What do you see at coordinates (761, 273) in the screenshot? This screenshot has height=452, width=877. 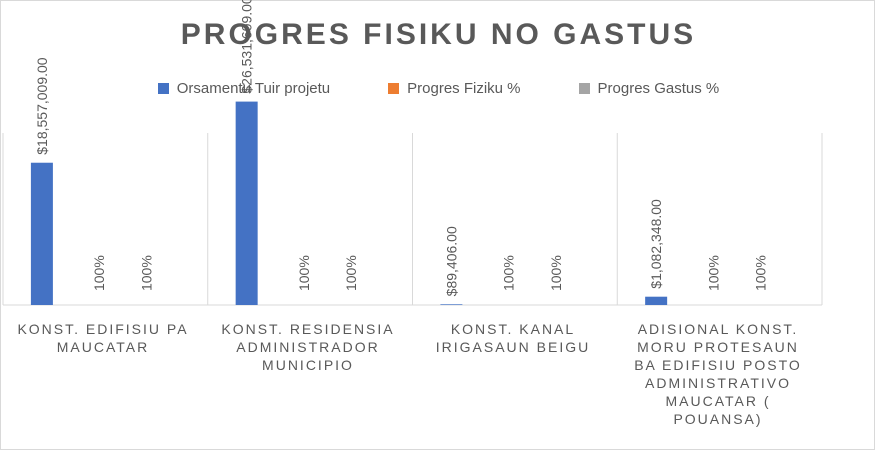 I see `data-label-3-4: 100%` at bounding box center [761, 273].